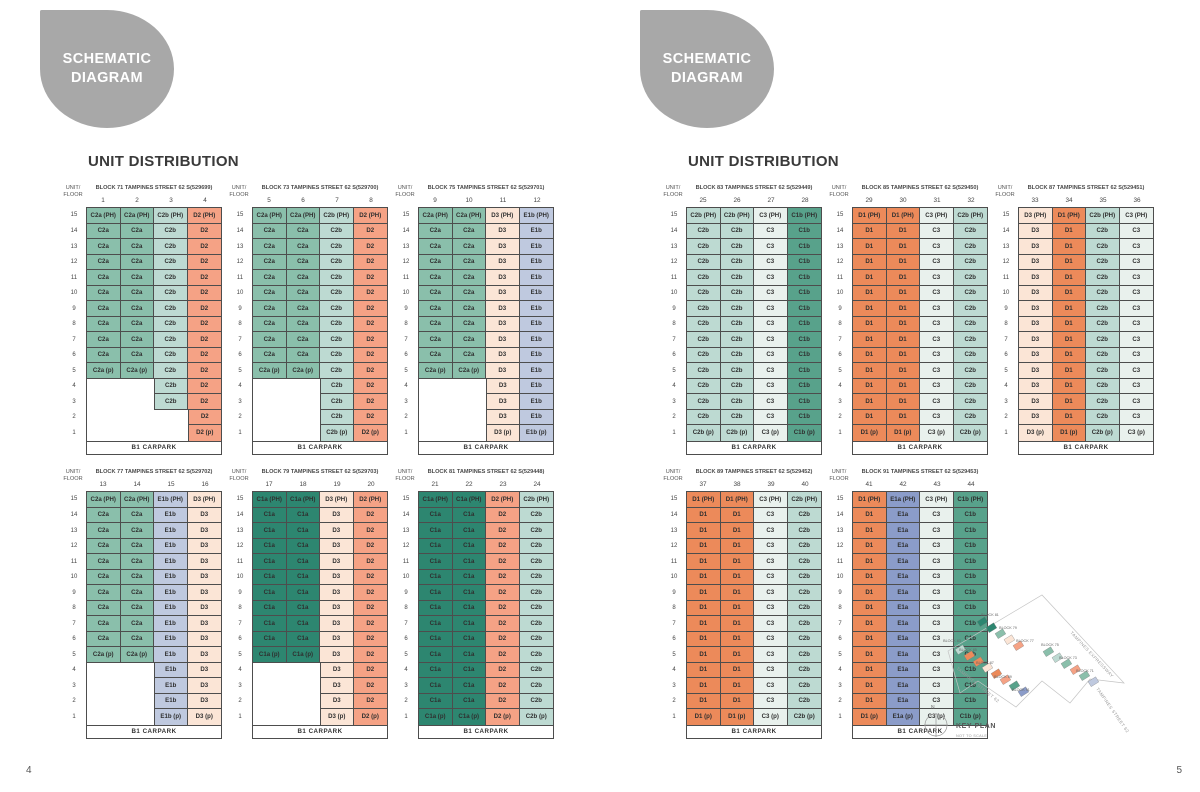  I want to click on floor-label-column: 15 14 13 12 11 10 9 8 7 6 5 4 3 2 1, so click(674, 608).